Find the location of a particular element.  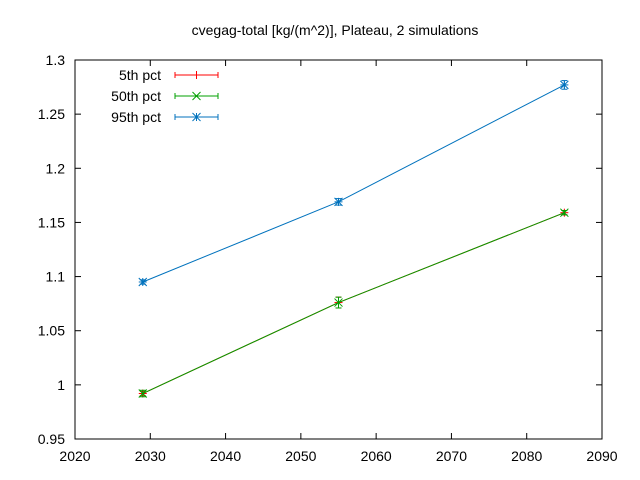

y-tick-label: 1.1 is located at coordinates (56, 277).